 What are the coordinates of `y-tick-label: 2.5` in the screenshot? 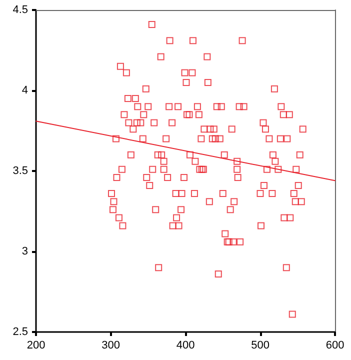 It's located at (20, 332).